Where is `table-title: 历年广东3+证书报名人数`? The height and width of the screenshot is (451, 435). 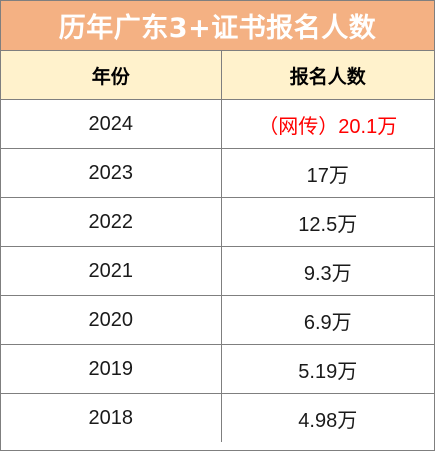
table-title: 历年广东3+证书报名人数 is located at coordinates (217, 26).